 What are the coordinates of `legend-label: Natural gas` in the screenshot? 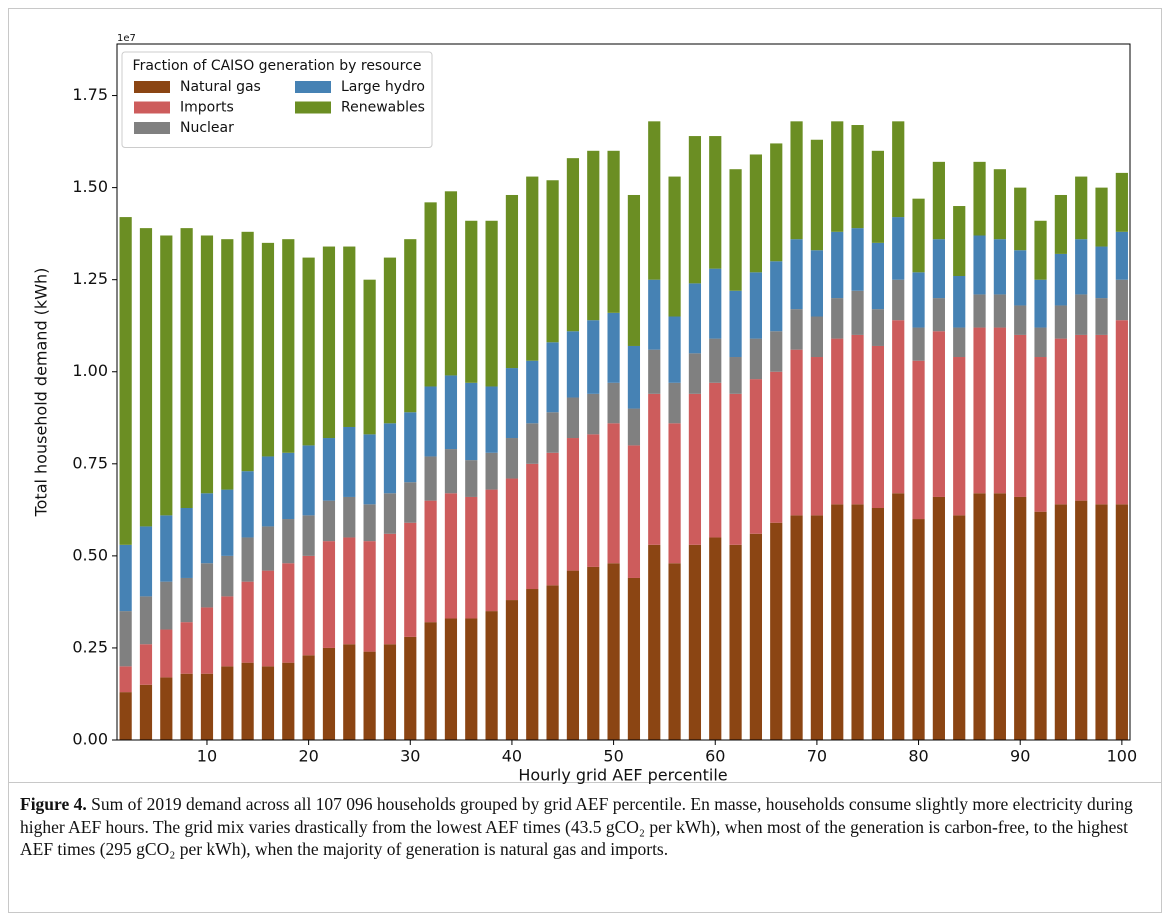 It's located at (220, 87).